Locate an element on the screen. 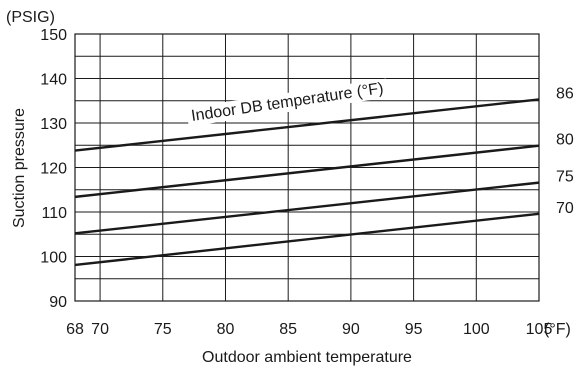 This screenshot has width=587, height=371. y-axis-ticks: 90 100 110 120 130 140 150 is located at coordinates (53, 169).